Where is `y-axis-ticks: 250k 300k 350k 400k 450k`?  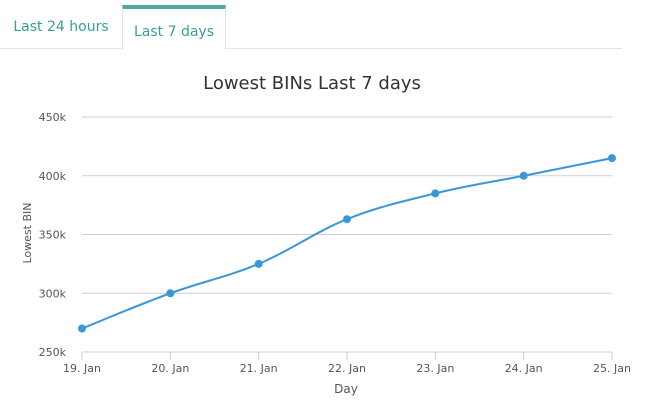 y-axis-ticks: 250k 300k 350k 400k 450k is located at coordinates (53, 235).